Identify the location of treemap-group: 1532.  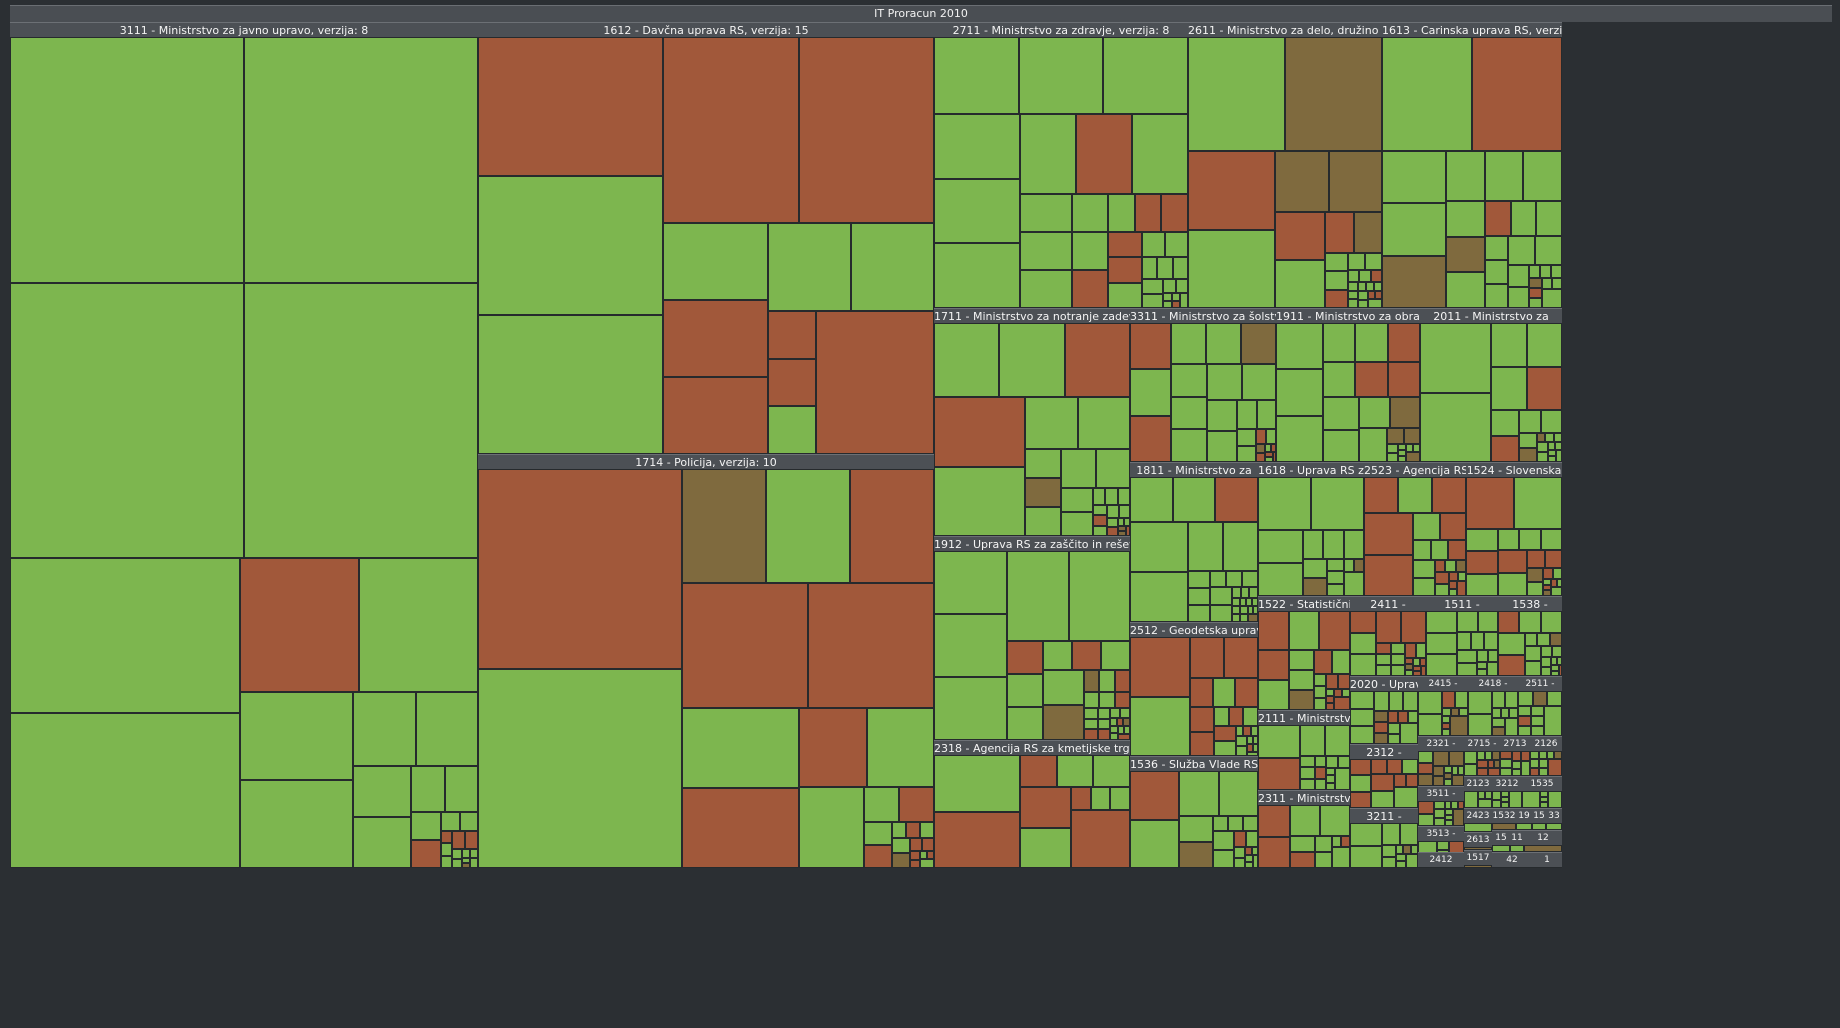
(1504, 819).